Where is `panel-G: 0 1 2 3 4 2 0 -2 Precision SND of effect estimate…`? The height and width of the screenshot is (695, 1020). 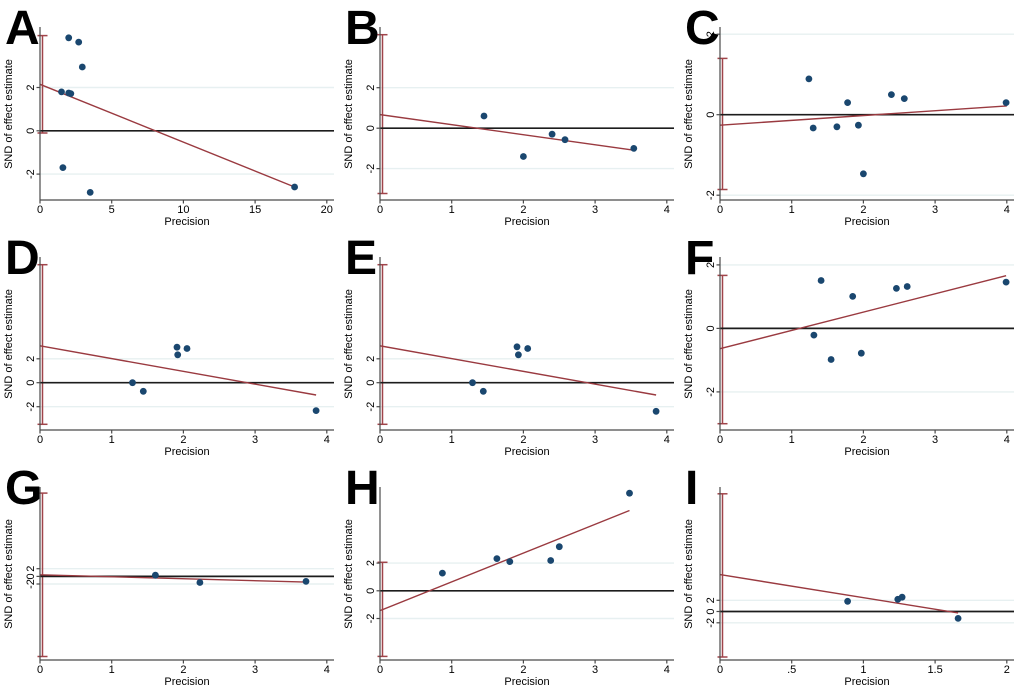
panel-G: 0 1 2 3 4 2 0 -2 Precision SND of effect estimate… is located at coordinates (170, 575).